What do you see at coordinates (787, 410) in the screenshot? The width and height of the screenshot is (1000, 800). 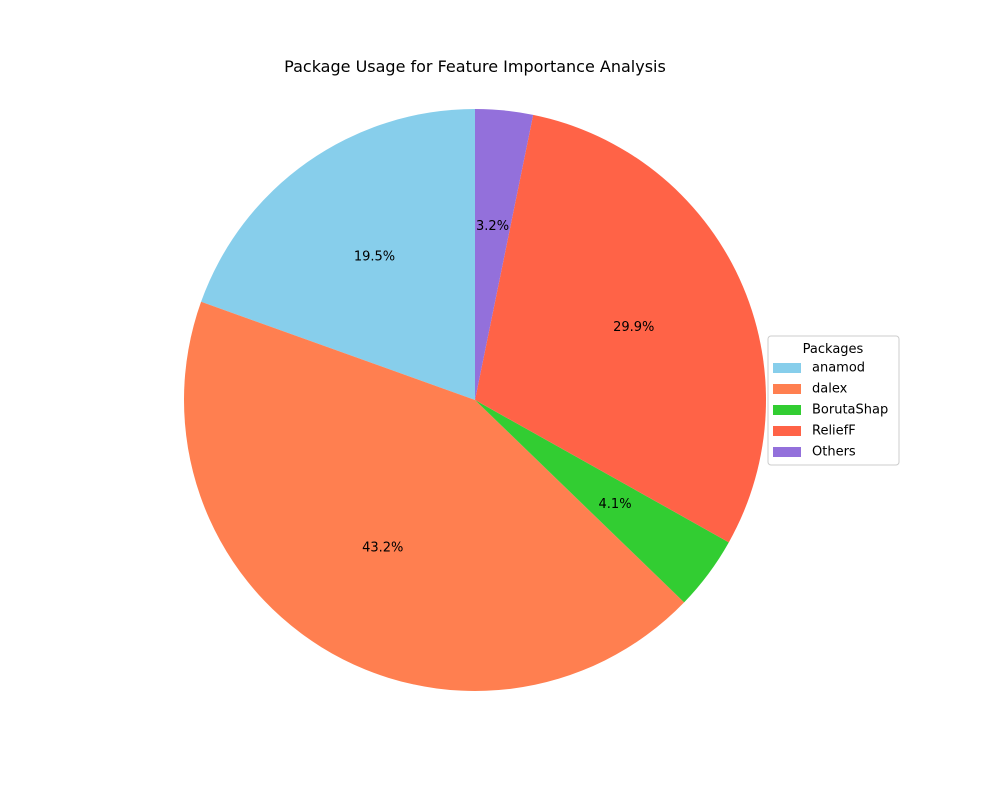 I see `legend-swatch-borutashap` at bounding box center [787, 410].